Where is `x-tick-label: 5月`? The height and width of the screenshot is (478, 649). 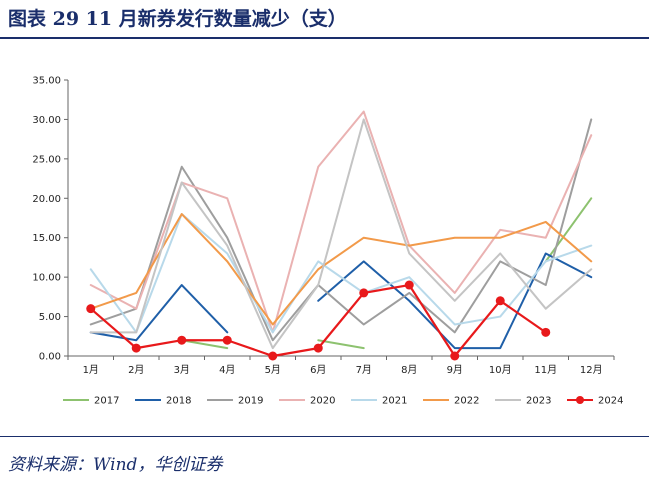 x-tick-label: 5月 is located at coordinates (273, 370).